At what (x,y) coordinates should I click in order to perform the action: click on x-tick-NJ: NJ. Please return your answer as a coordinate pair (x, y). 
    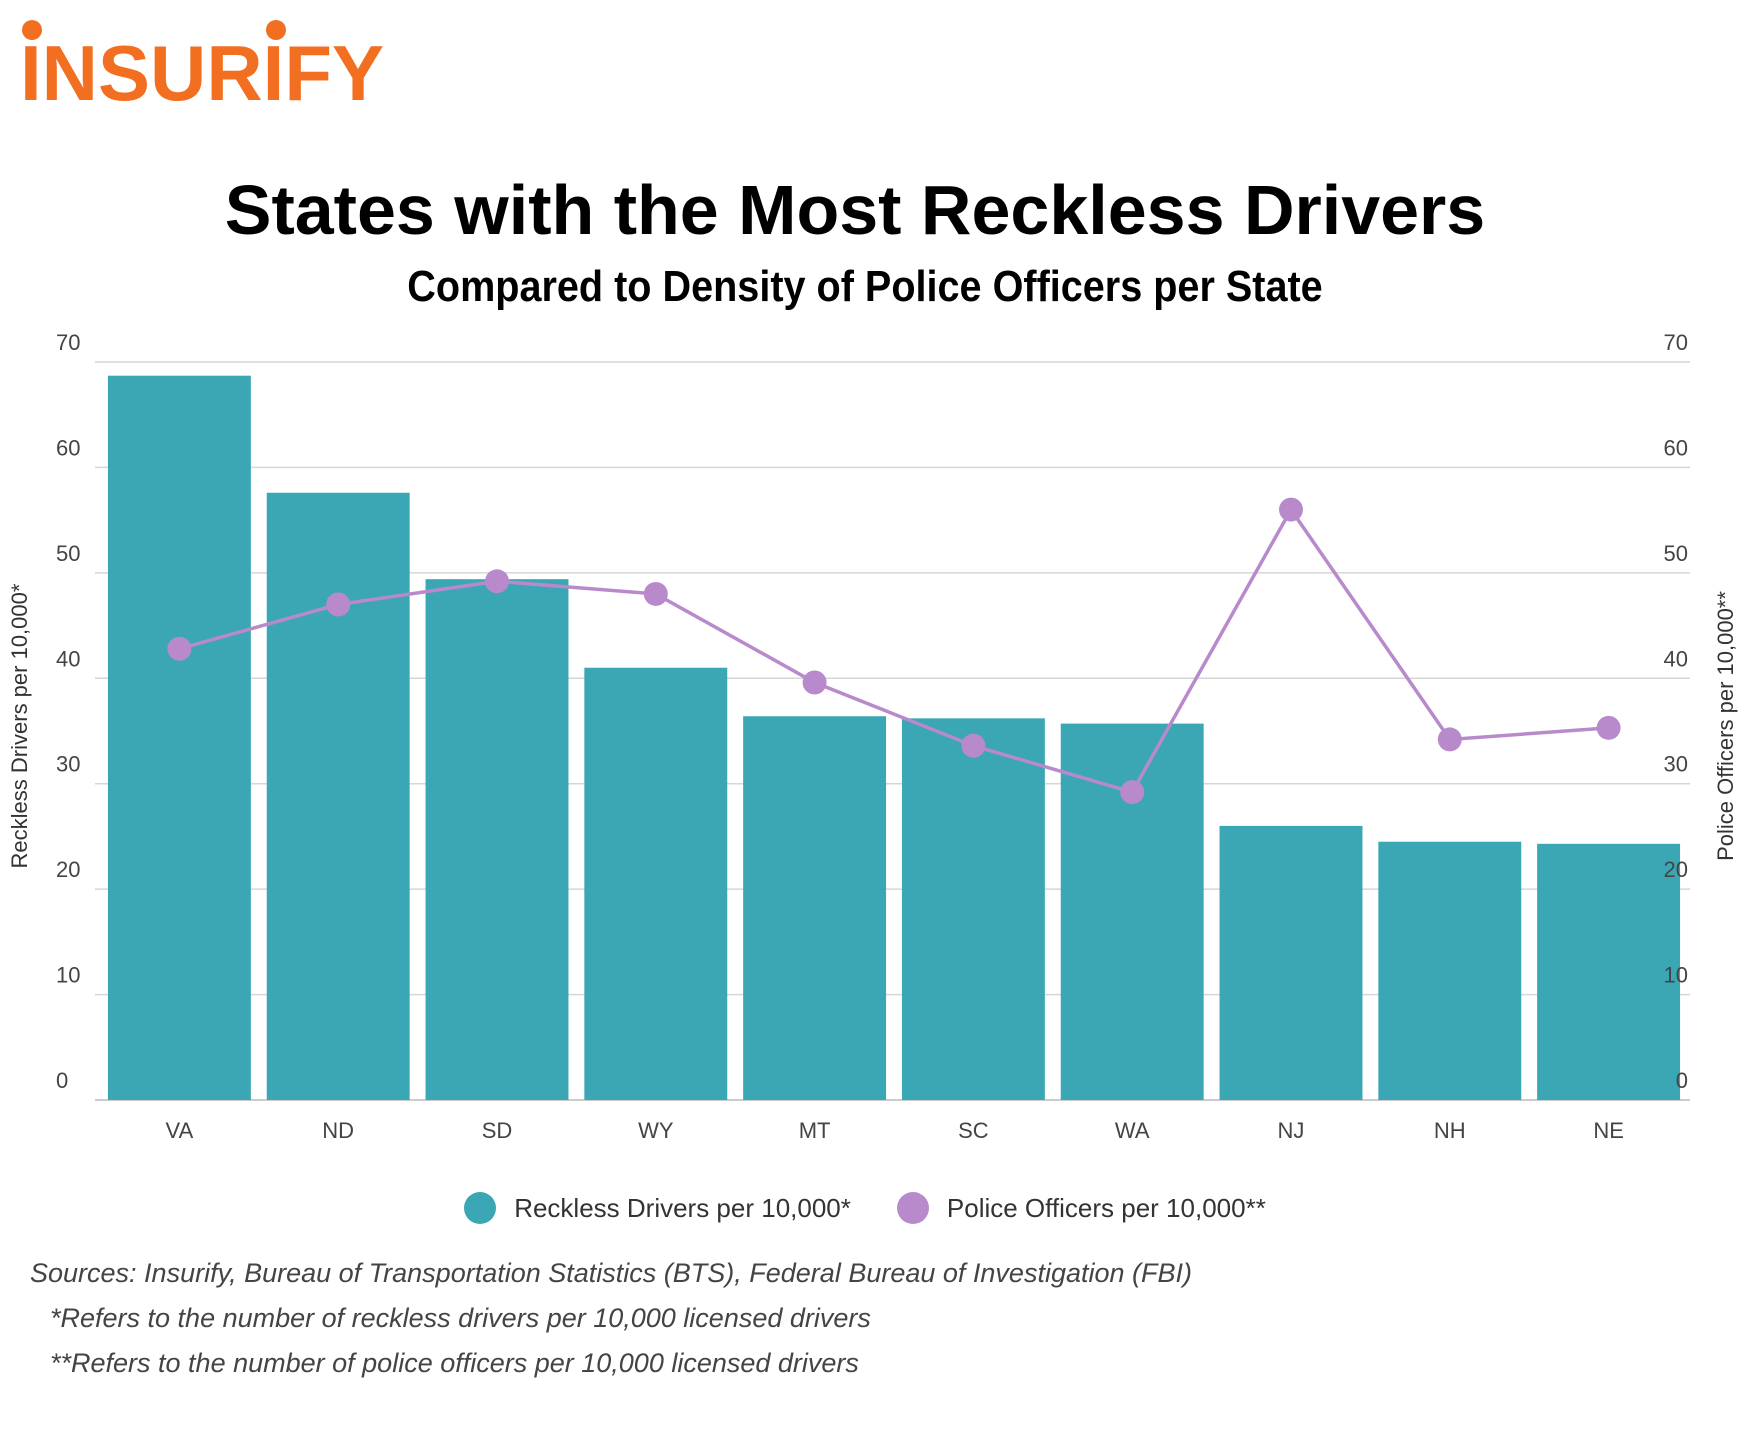
    Looking at the image, I should click on (1291, 1130).